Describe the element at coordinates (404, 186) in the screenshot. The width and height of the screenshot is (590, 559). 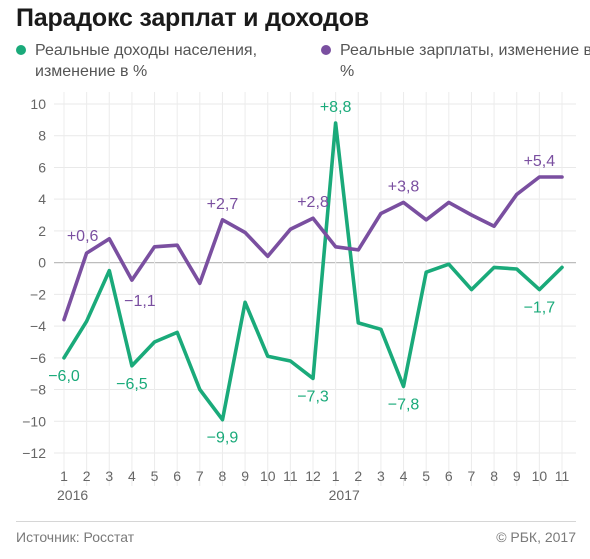
I see `data-label-wages: +3,8` at that location.